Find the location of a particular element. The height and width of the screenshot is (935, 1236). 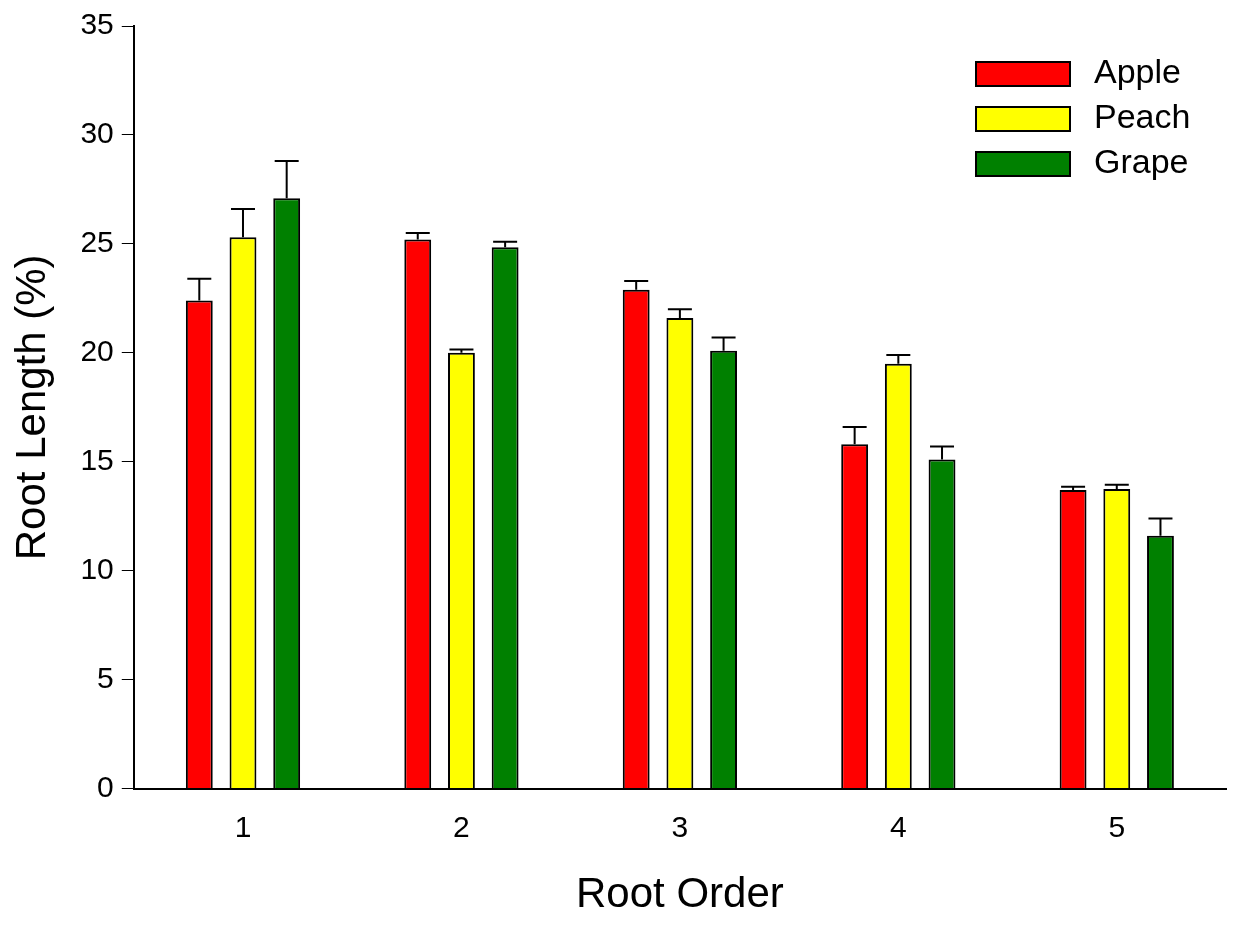

y-tick-label: 30 is located at coordinates (97, 133).